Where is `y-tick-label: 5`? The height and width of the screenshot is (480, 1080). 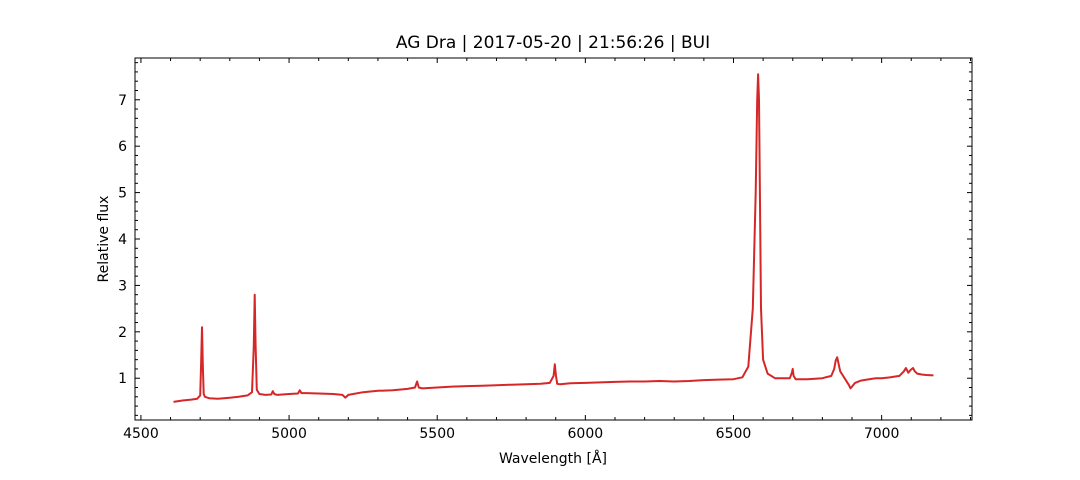
y-tick-label: 5 is located at coordinates (122, 194).